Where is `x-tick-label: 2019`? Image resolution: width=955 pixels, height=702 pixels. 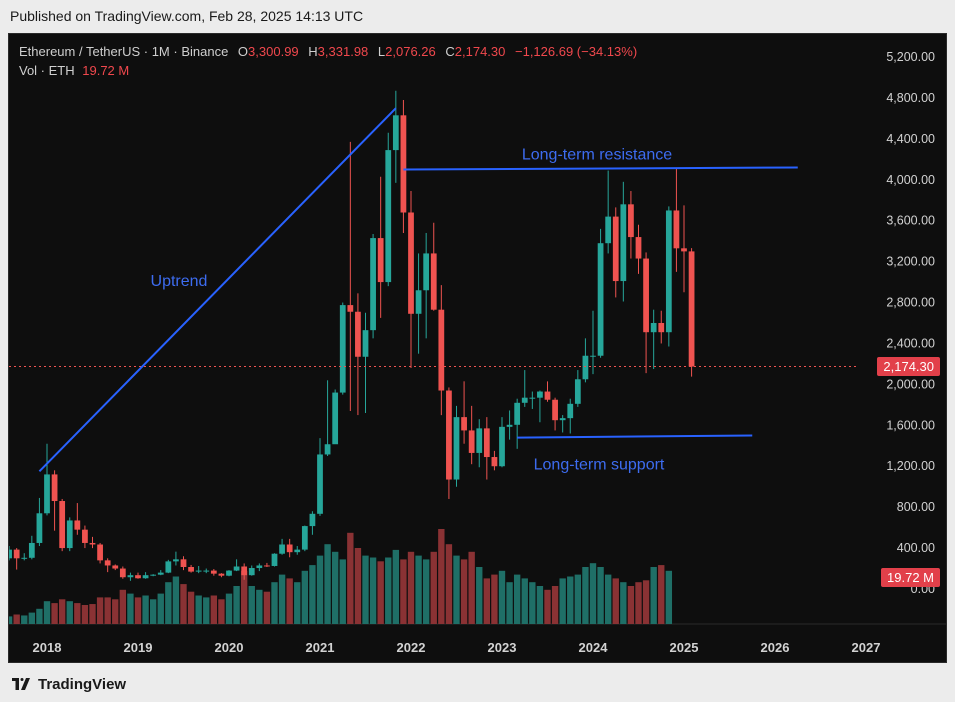
x-tick-label: 2019 is located at coordinates (138, 647).